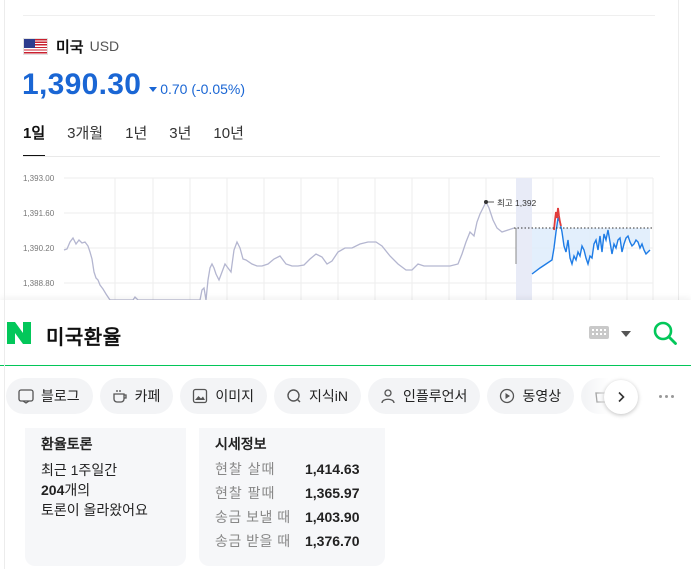 This screenshot has height=569, width=691. What do you see at coordinates (84, 338) in the screenshot?
I see `search-query: 미국환율` at bounding box center [84, 338].